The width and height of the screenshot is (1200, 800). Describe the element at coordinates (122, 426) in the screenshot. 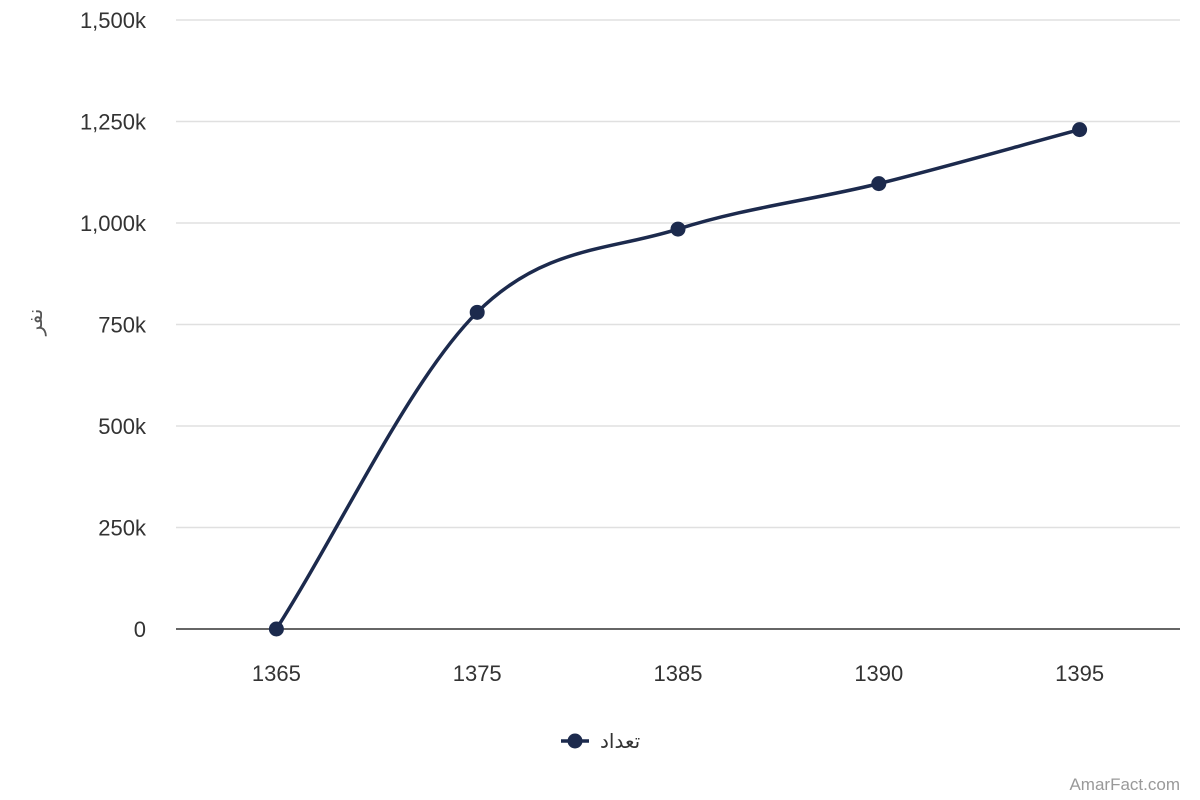

I see `y-tick-label: 500k` at that location.